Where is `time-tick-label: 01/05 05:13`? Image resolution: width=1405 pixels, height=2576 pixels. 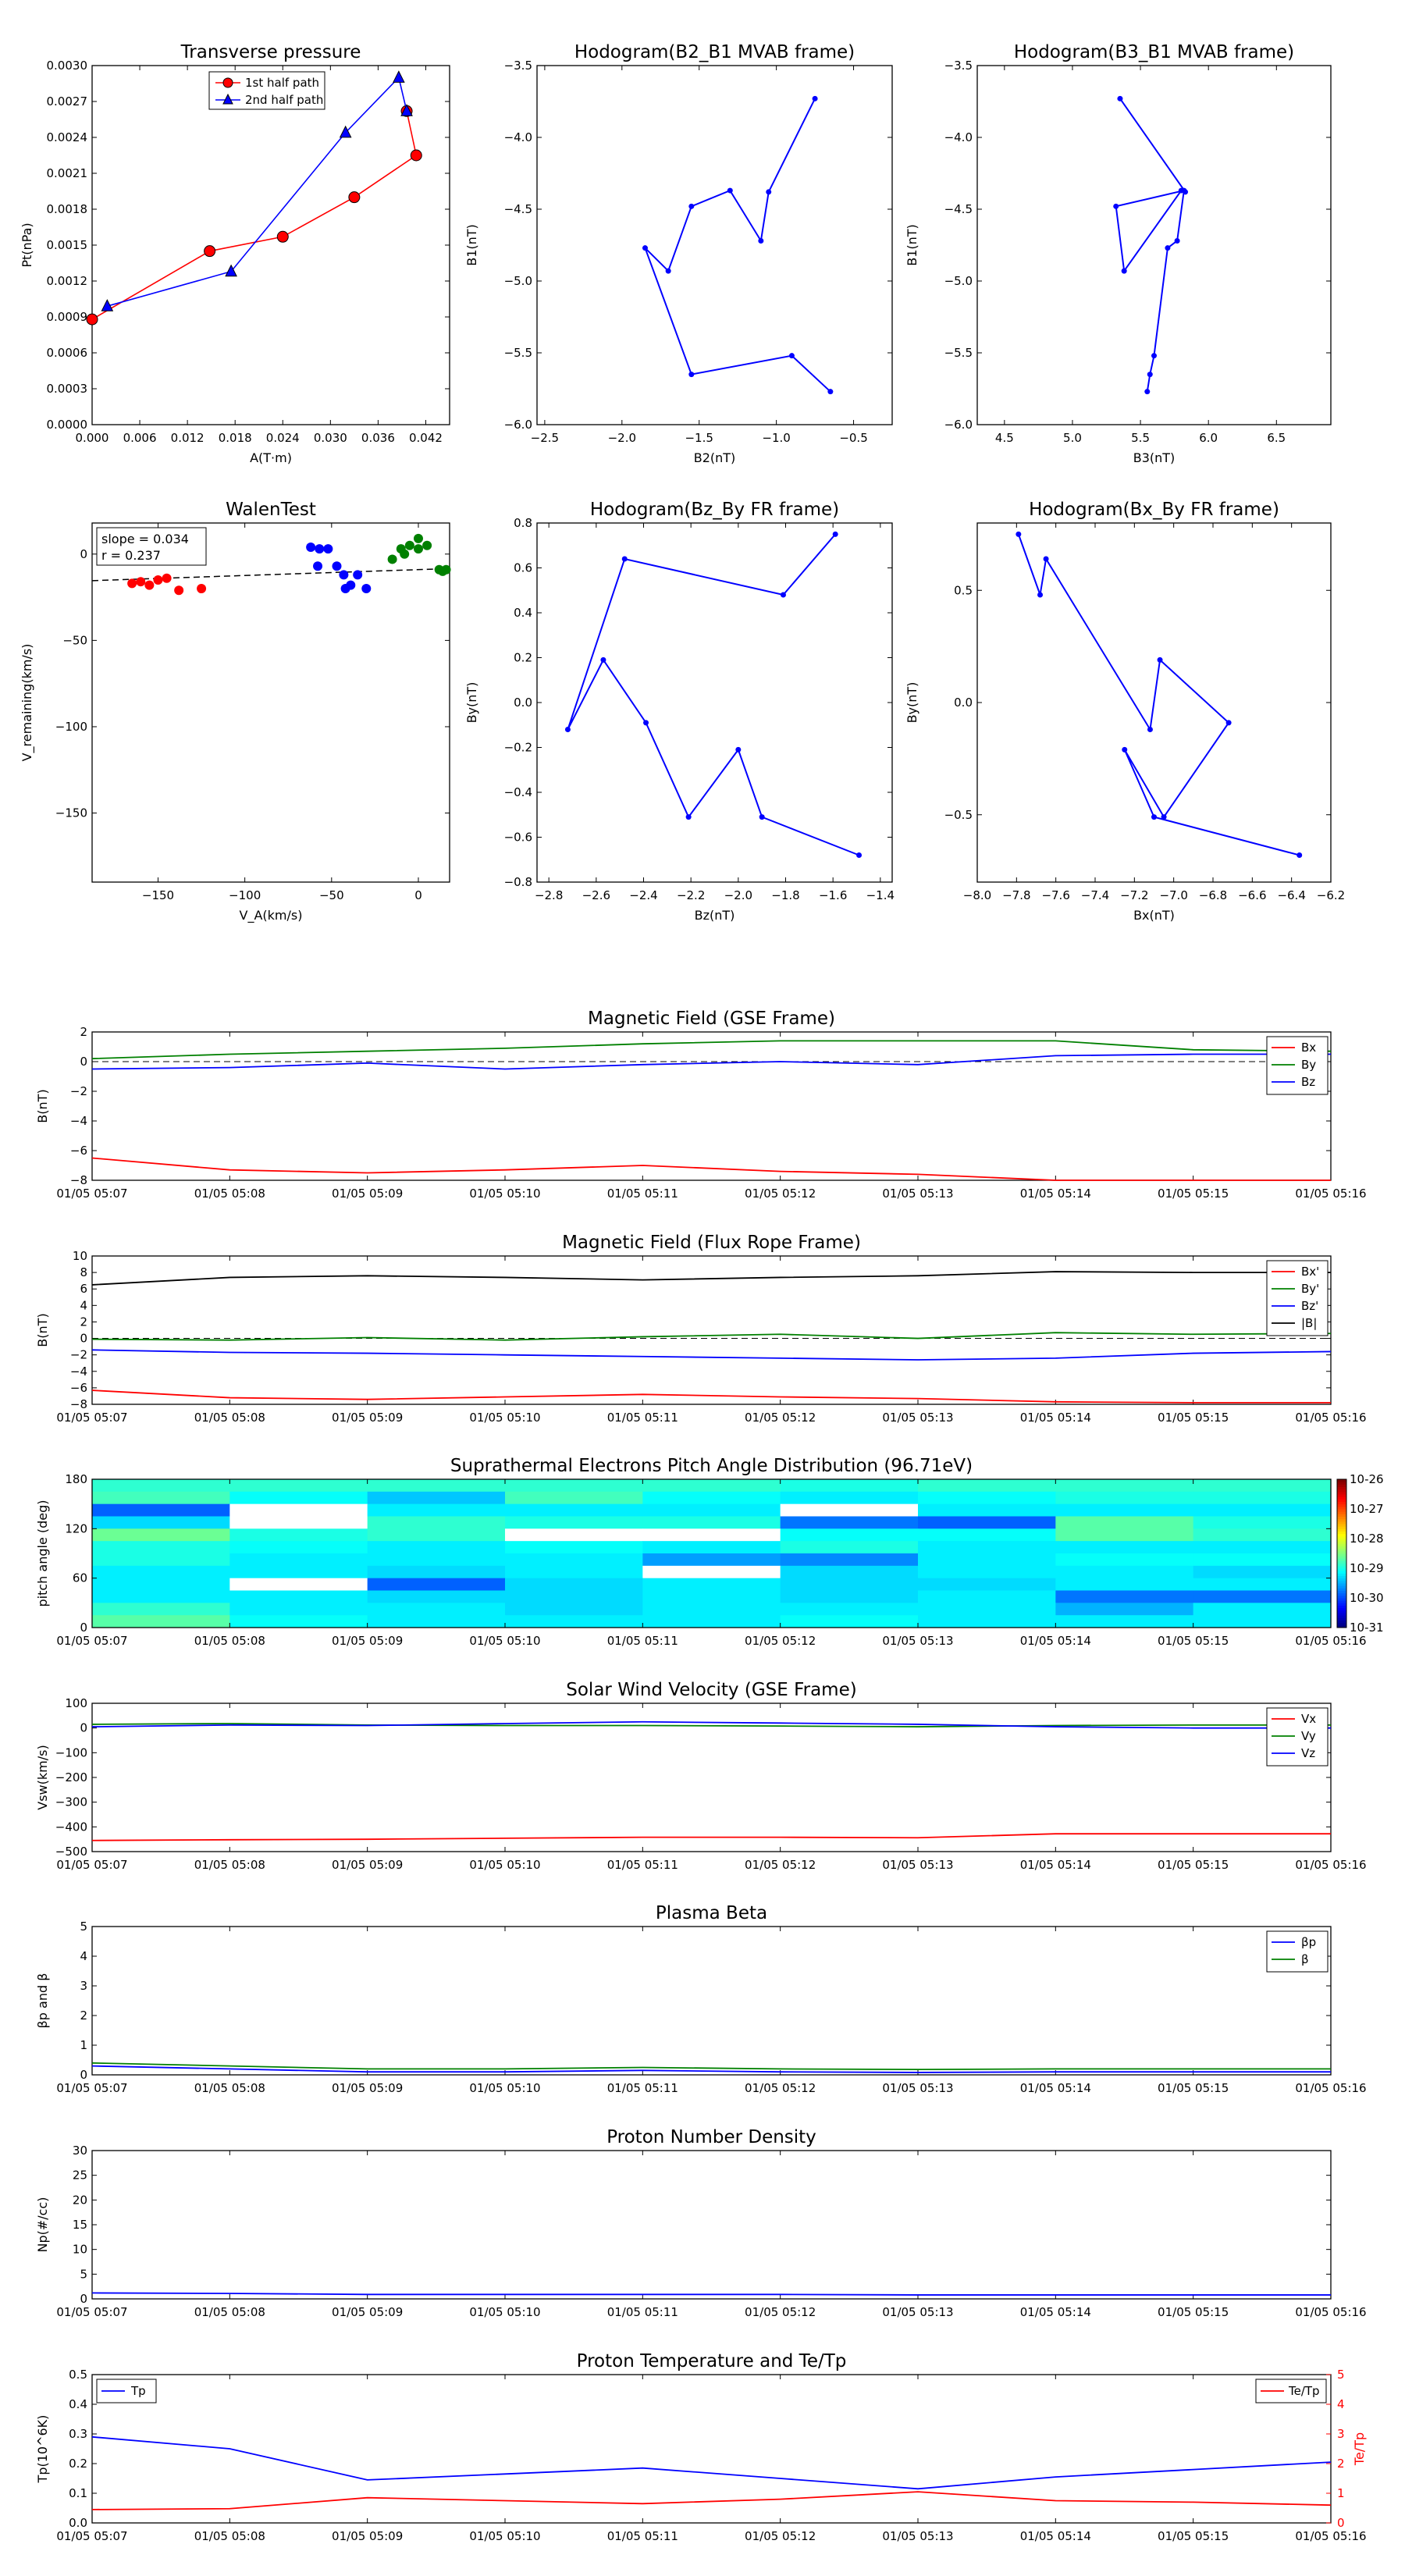
time-tick-label: 01/05 05:13 is located at coordinates (917, 1641).